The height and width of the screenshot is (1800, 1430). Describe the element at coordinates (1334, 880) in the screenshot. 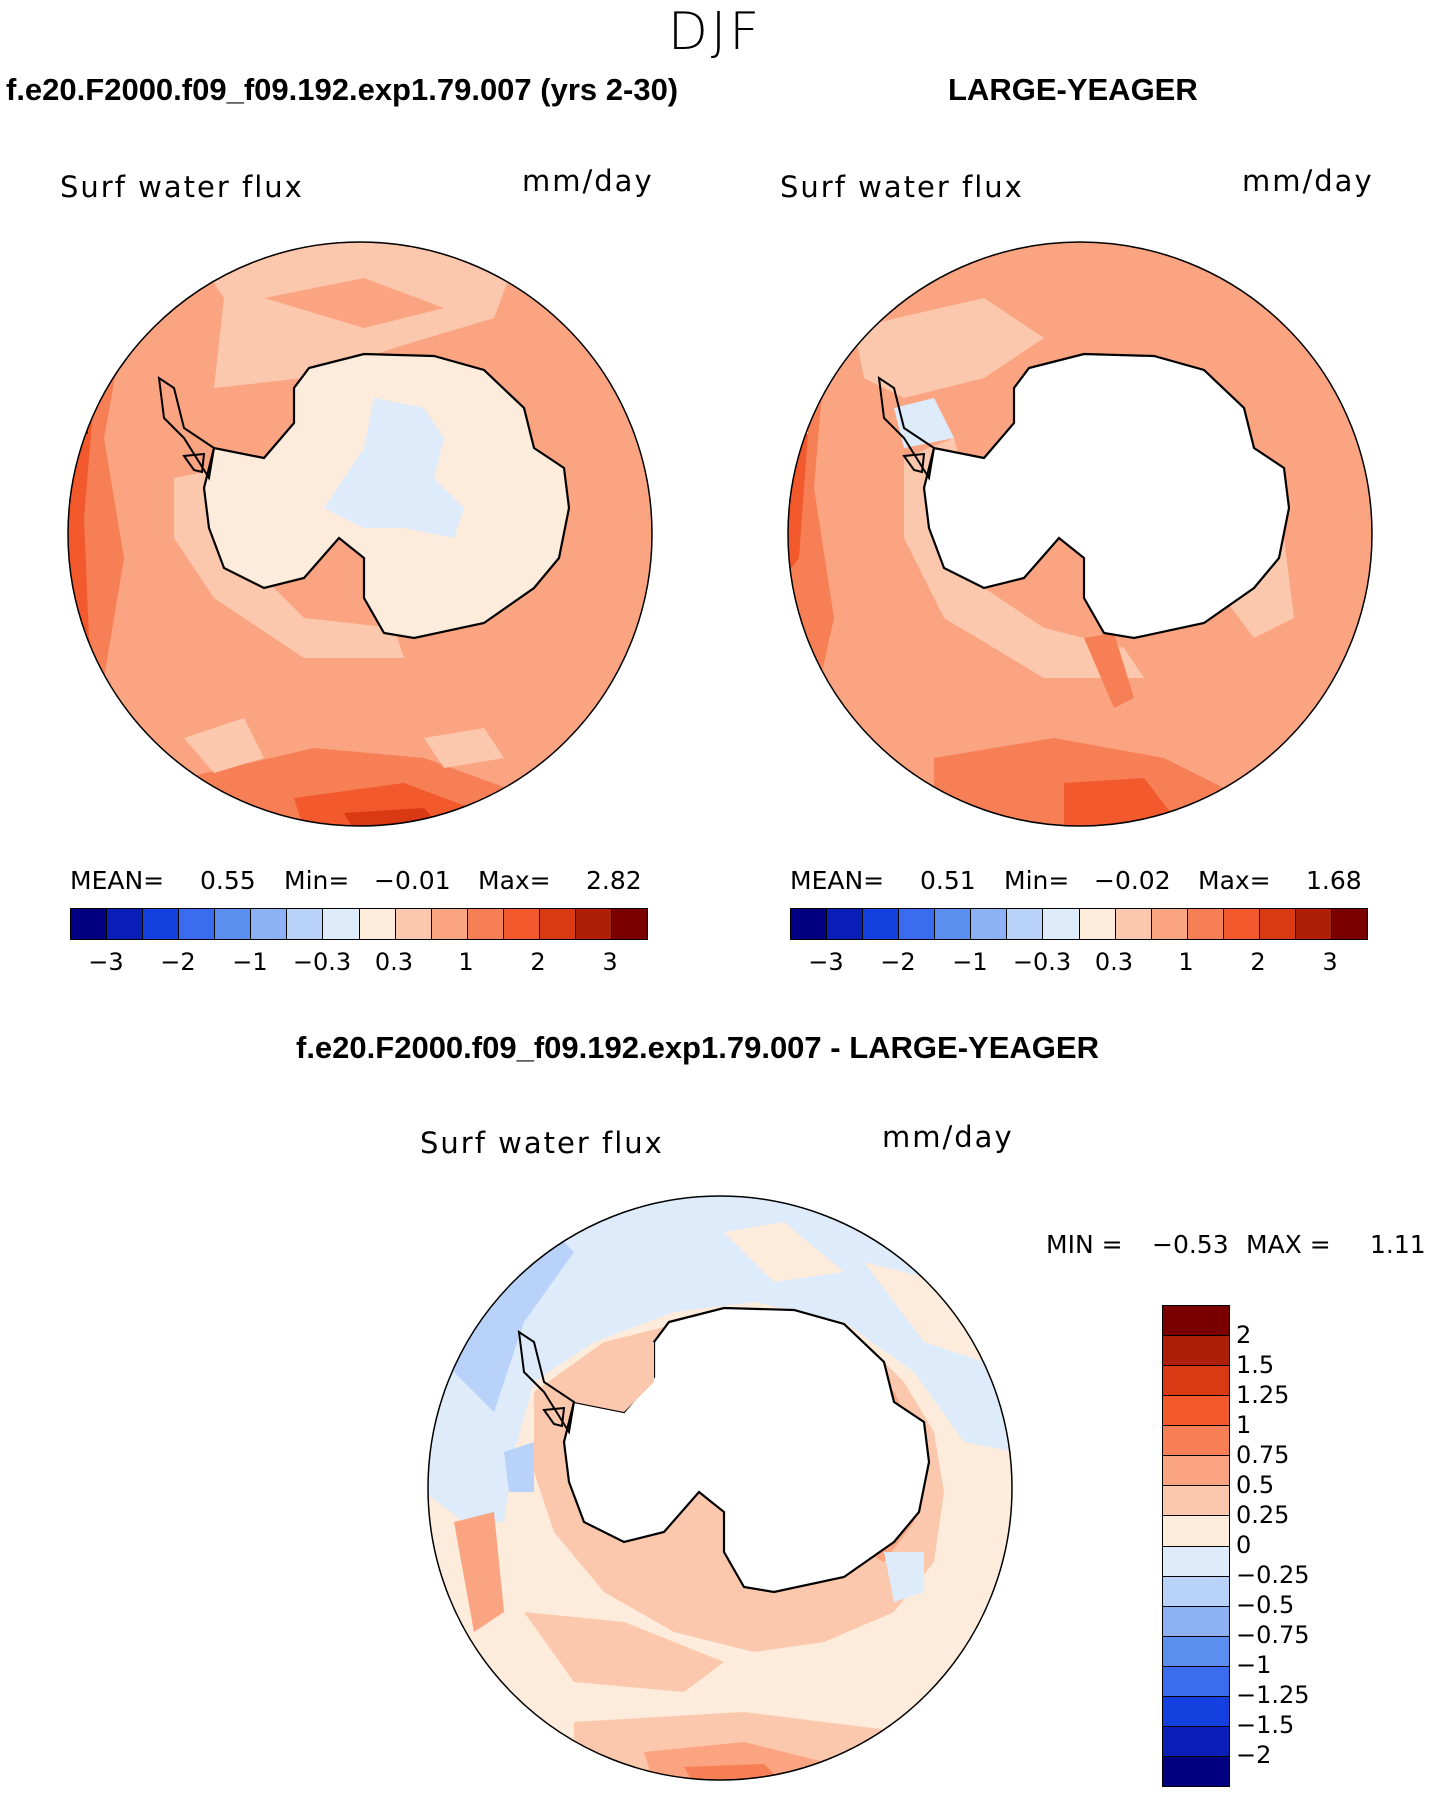

I see `obs-max-value: 1.68` at that location.